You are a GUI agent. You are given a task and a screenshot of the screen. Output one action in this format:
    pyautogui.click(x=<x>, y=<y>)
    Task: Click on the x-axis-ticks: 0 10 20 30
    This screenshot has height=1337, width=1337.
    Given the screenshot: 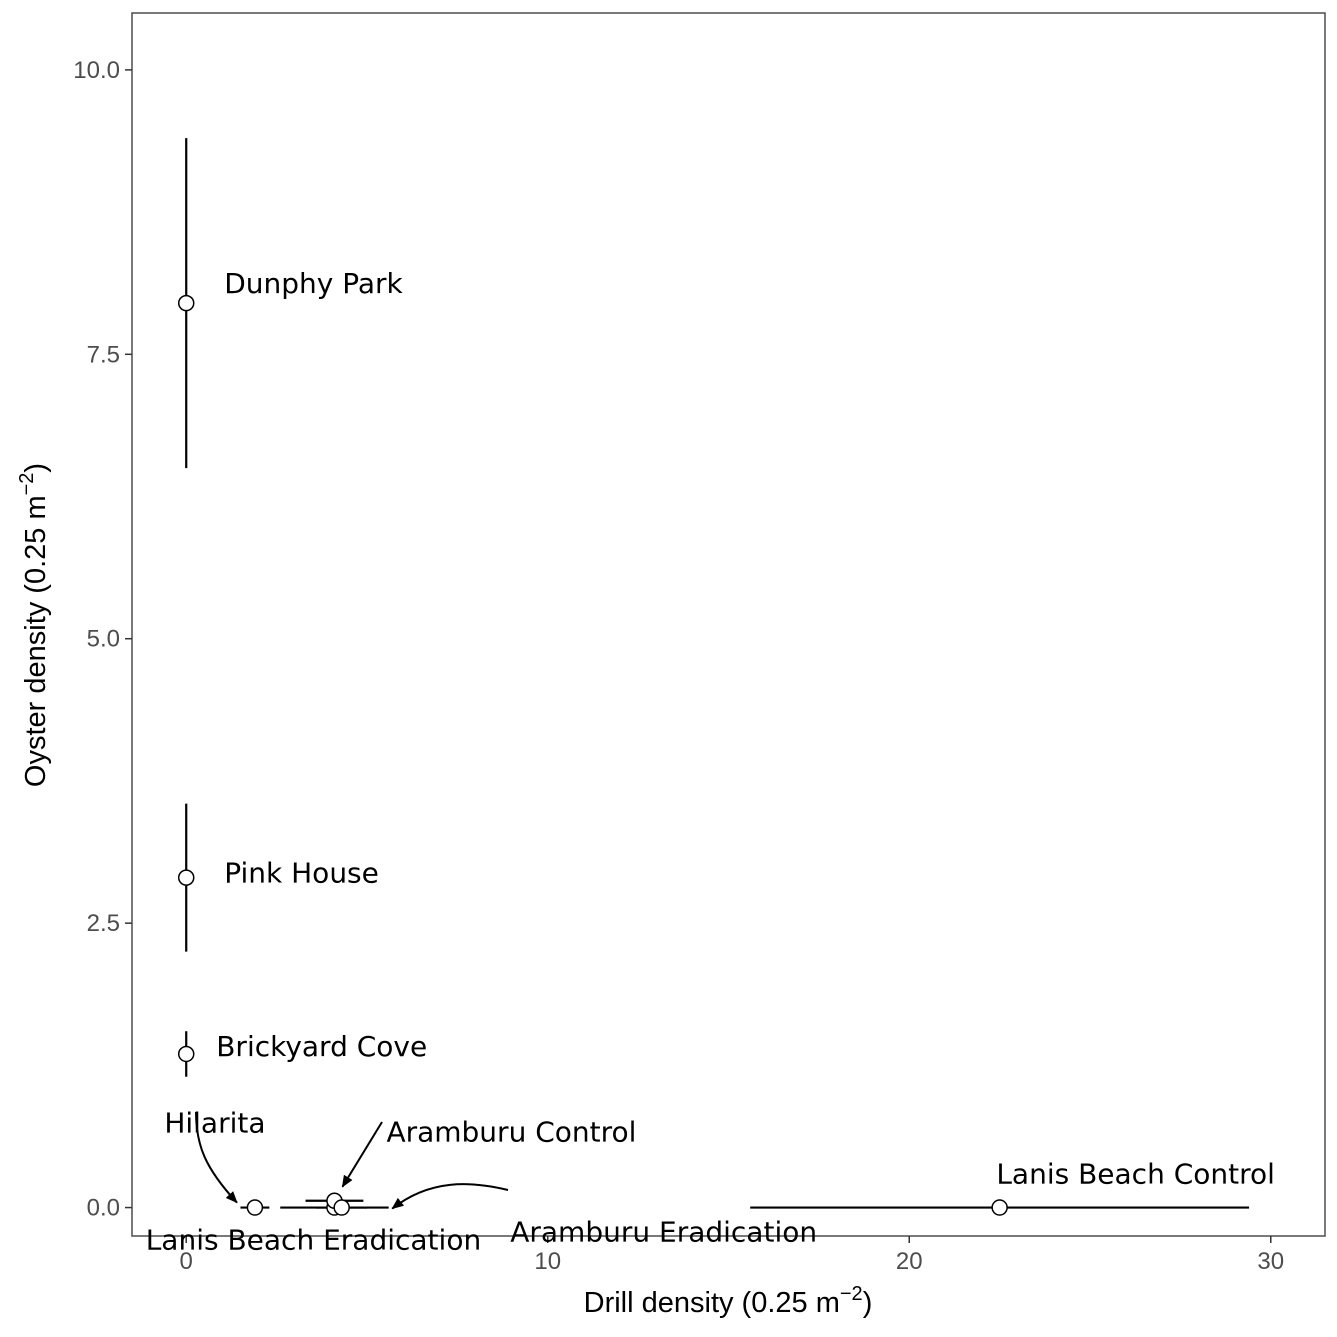 What is the action you would take?
    pyautogui.click(x=732, y=1255)
    